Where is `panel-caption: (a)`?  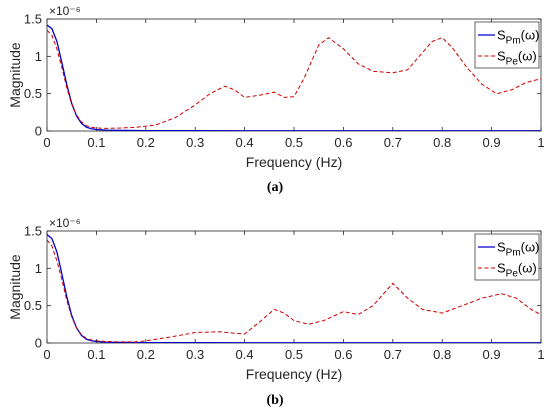
panel-caption: (a) is located at coordinates (275, 187).